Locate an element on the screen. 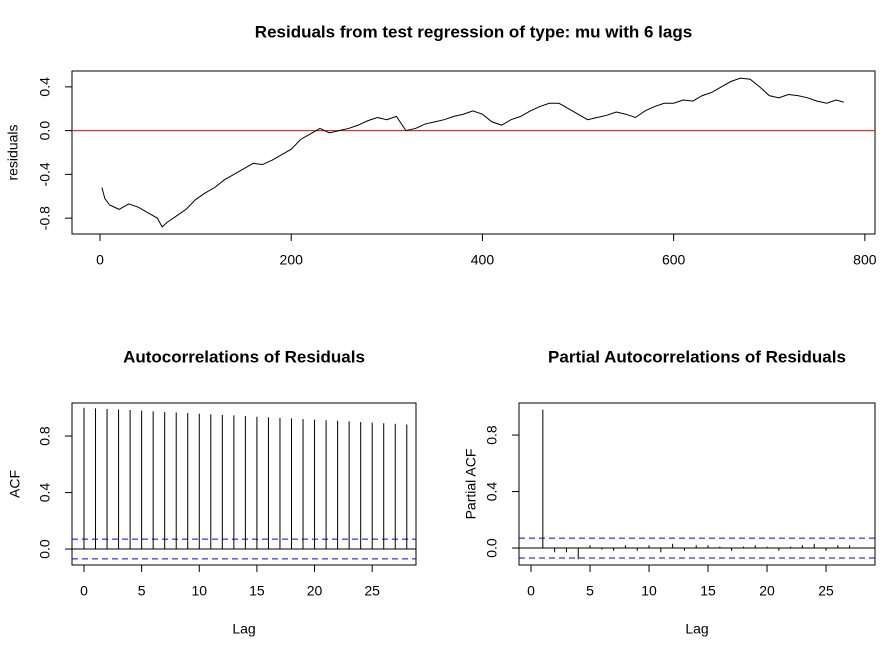 The width and height of the screenshot is (891, 653). chart-title: Partial Autocorrelations of Residuals is located at coordinates (697, 356).